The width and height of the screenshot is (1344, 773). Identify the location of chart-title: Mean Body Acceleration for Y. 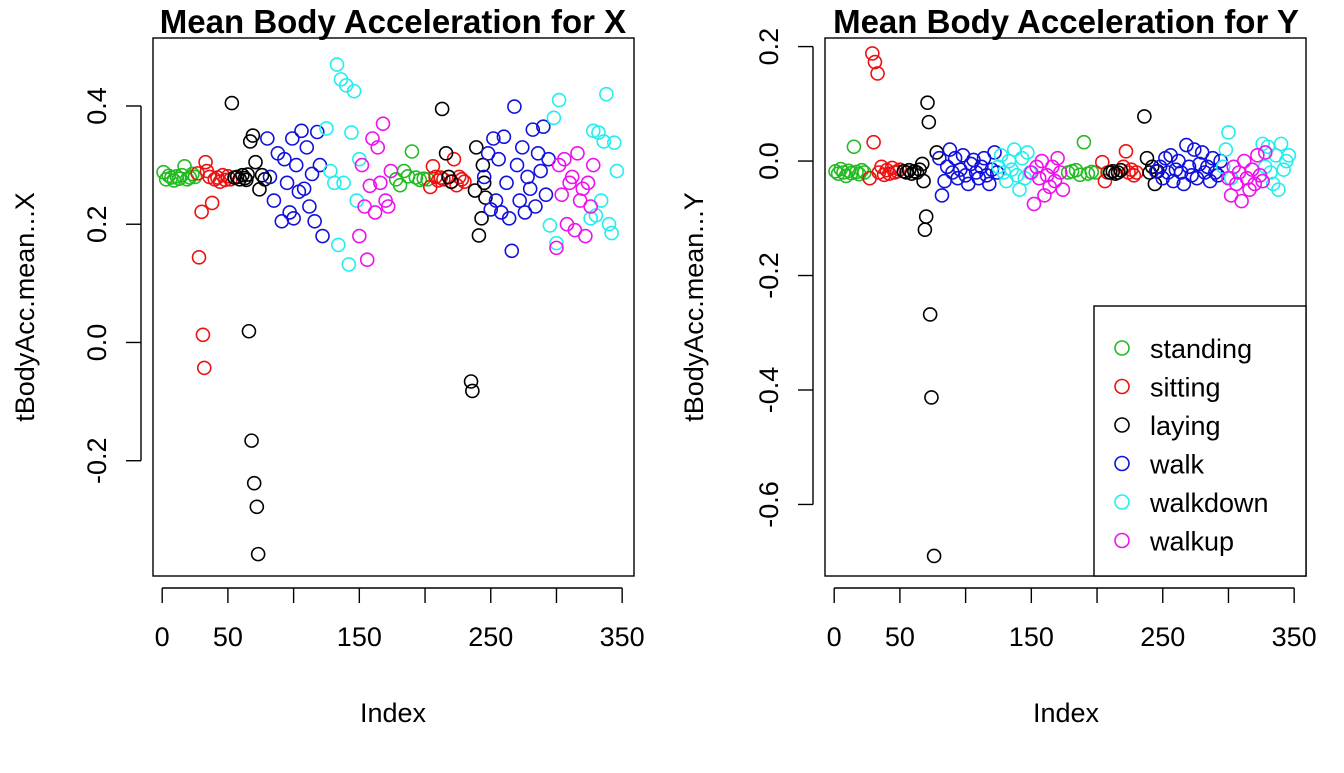
(1066, 21).